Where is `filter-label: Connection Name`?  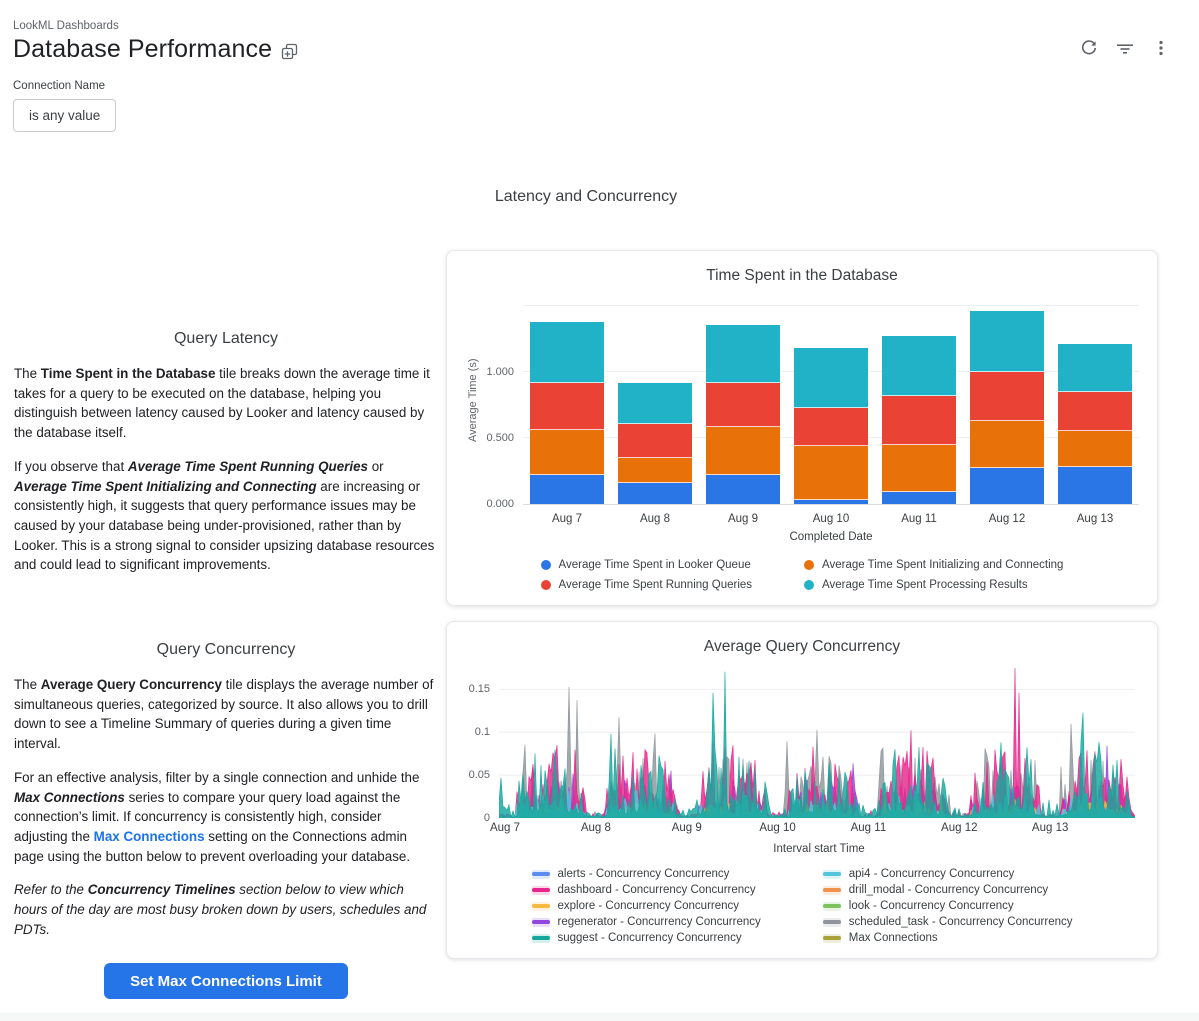
filter-label: Connection Name is located at coordinates (59, 86).